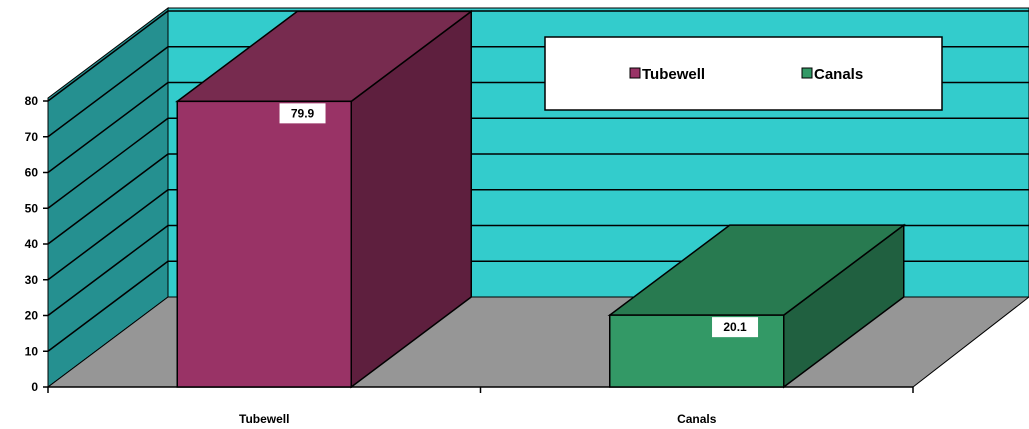 The height and width of the screenshot is (429, 1029). What do you see at coordinates (264, 244) in the screenshot?
I see `bar-front-tubewell` at bounding box center [264, 244].